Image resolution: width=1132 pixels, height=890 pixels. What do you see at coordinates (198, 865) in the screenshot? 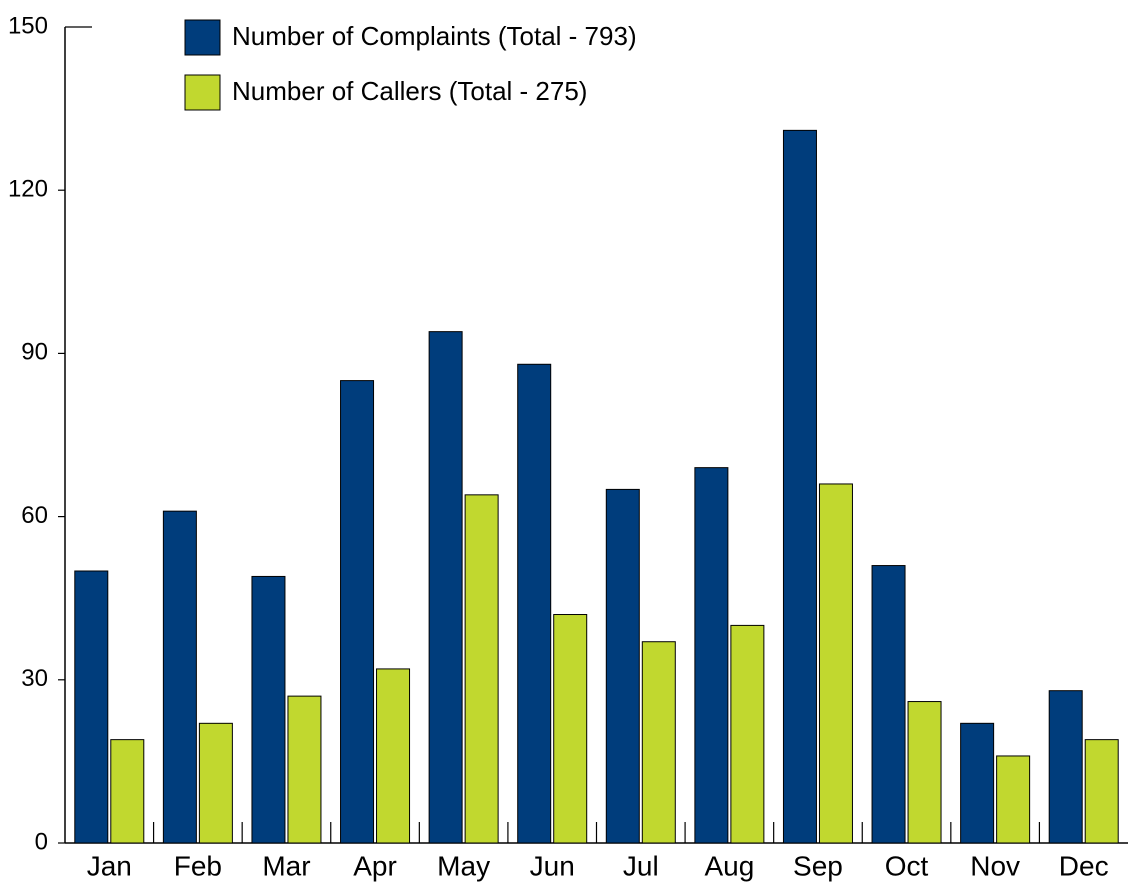
I see `x-tick-label: Feb` at bounding box center [198, 865].